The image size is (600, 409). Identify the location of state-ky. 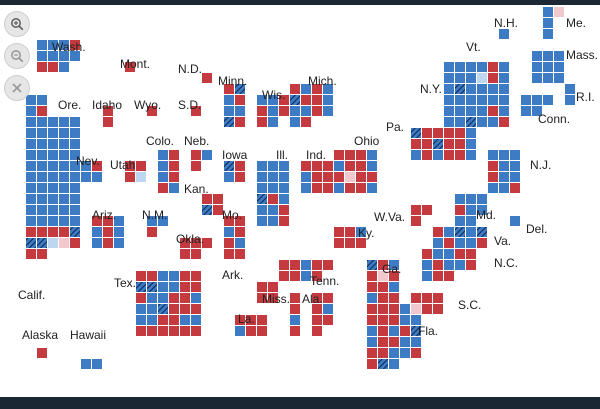
(350, 237).